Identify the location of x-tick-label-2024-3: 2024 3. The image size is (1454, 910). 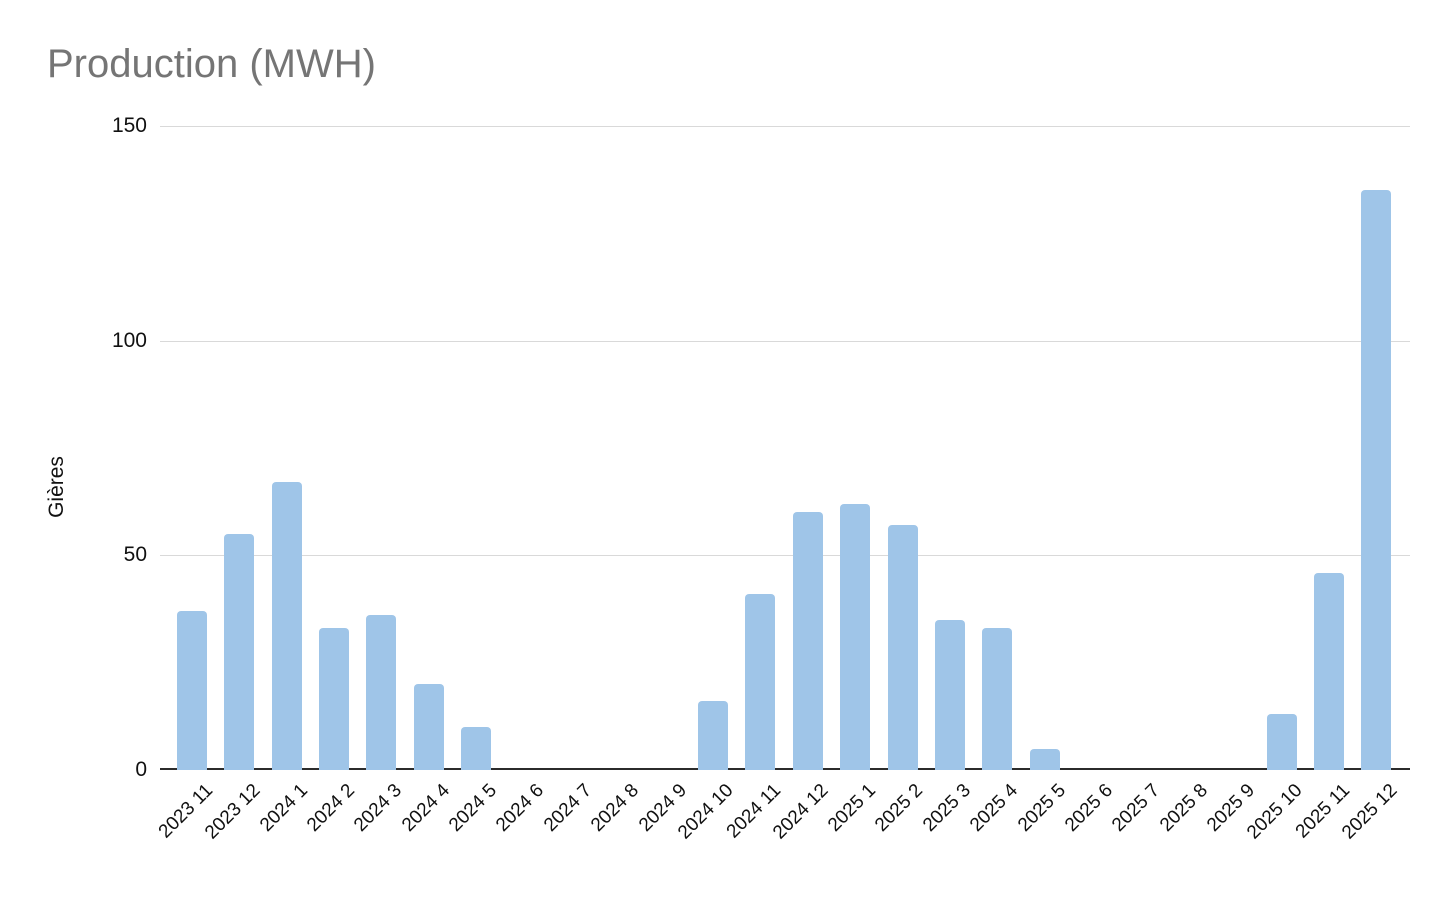
(378, 808).